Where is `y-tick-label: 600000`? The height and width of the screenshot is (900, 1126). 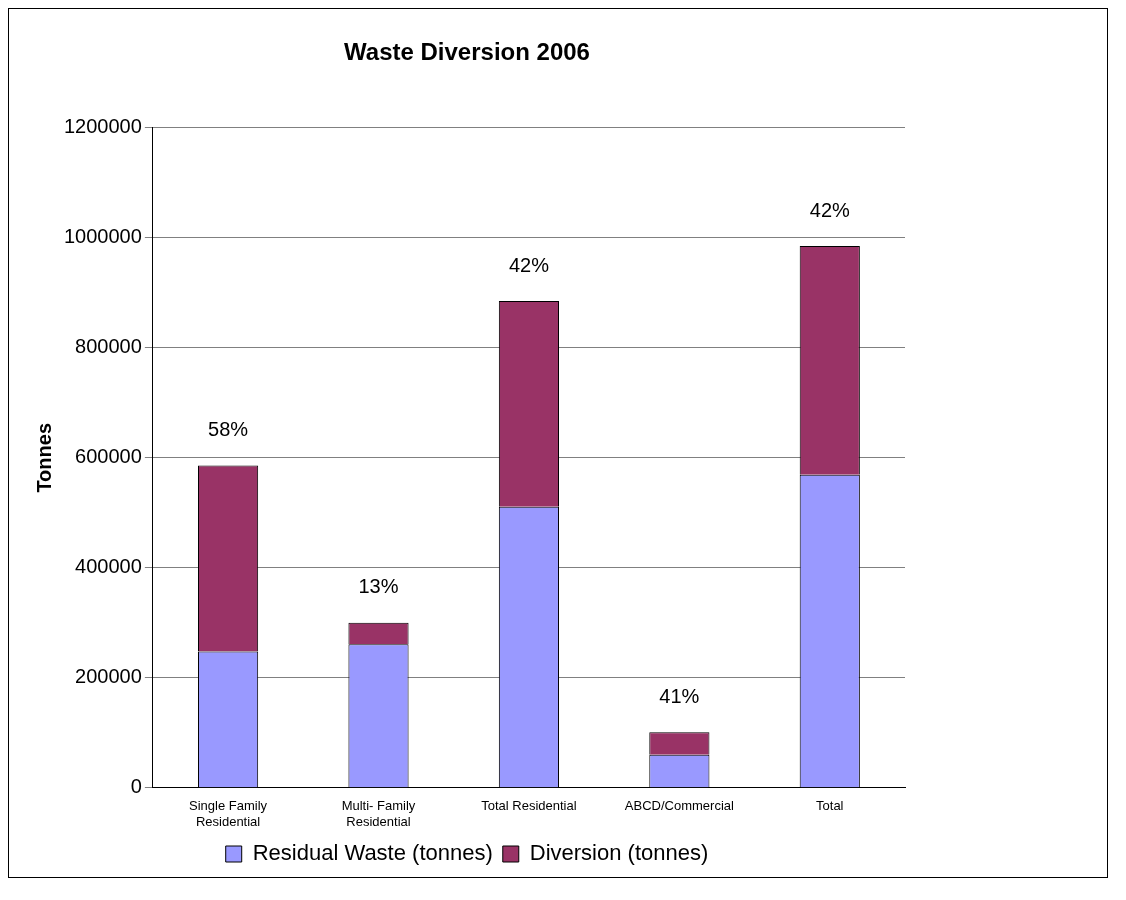
y-tick-label: 600000 is located at coordinates (108, 456).